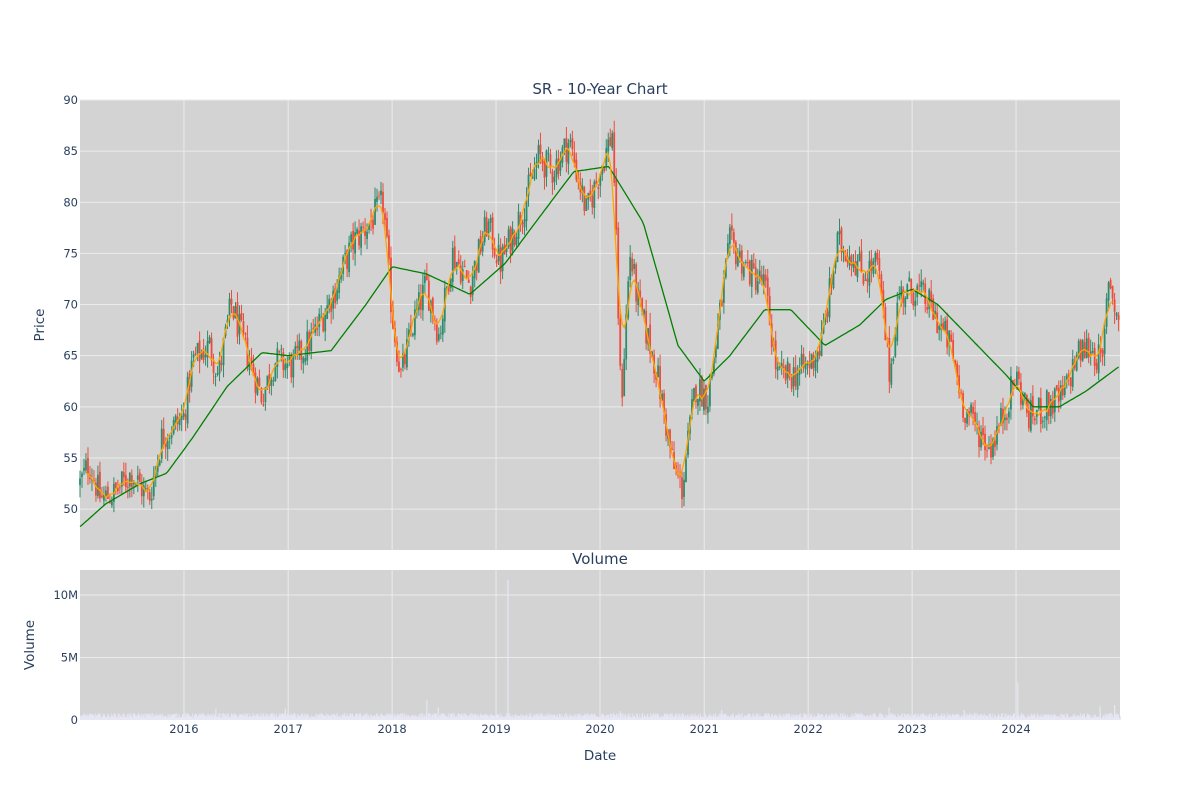 The image size is (1200, 800). What do you see at coordinates (30, 645) in the screenshot?
I see `volume-axis-title: Volume` at bounding box center [30, 645].